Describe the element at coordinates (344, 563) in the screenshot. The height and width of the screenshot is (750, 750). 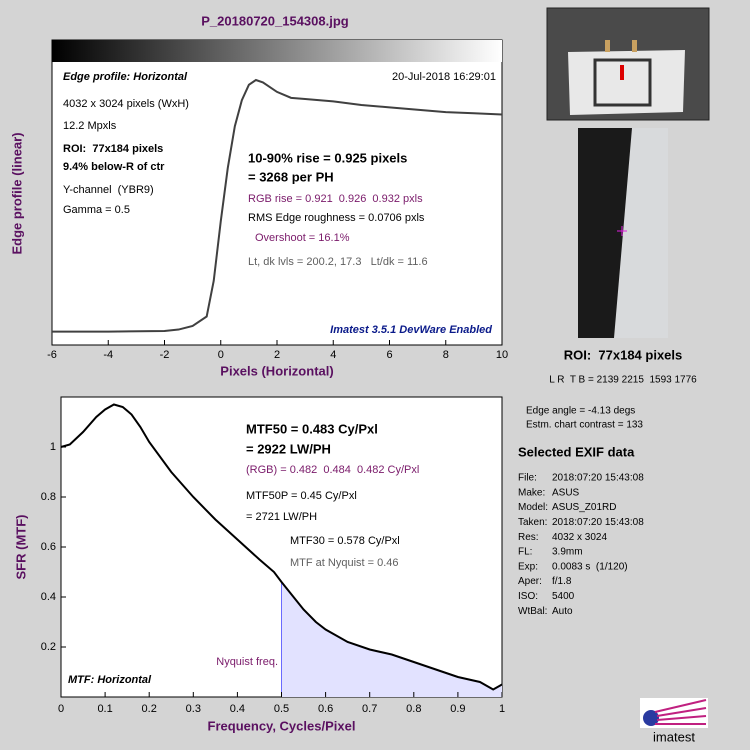
I see `annotation: MTF at Nyquist = 0.46` at that location.